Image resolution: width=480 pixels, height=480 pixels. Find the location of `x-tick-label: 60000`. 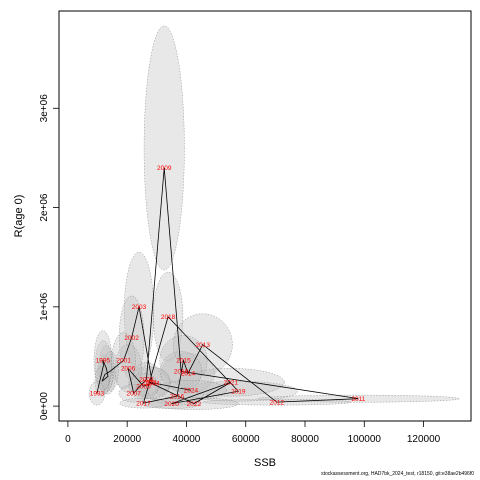

x-tick-label: 60000 is located at coordinates (246, 439).